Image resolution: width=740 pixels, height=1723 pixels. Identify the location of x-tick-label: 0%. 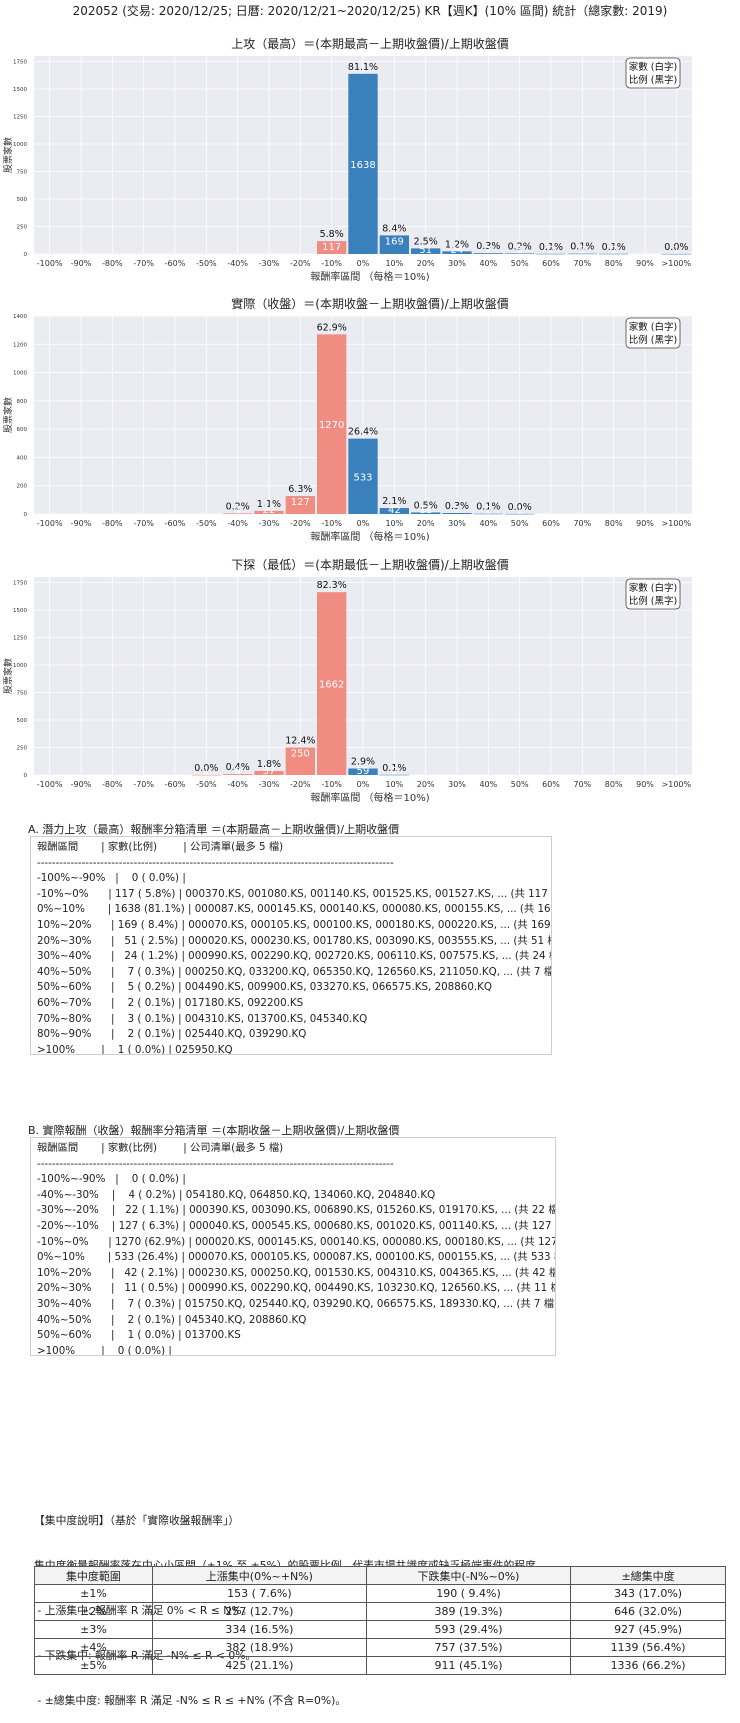
(363, 263).